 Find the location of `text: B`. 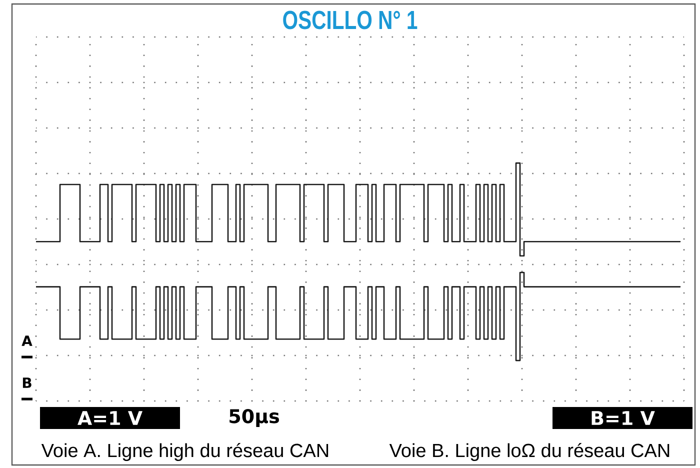

text: B is located at coordinates (27, 383).